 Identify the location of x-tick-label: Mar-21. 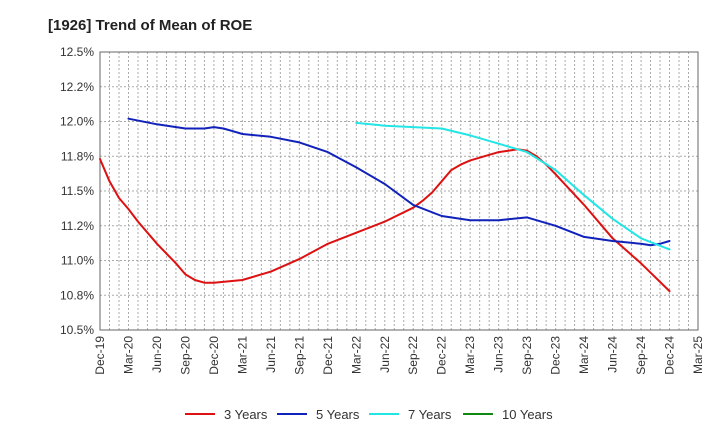
(242, 355).